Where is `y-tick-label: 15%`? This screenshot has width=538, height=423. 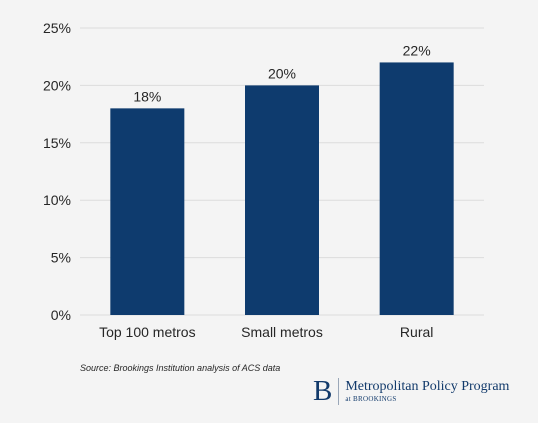 y-tick-label: 15% is located at coordinates (57, 143).